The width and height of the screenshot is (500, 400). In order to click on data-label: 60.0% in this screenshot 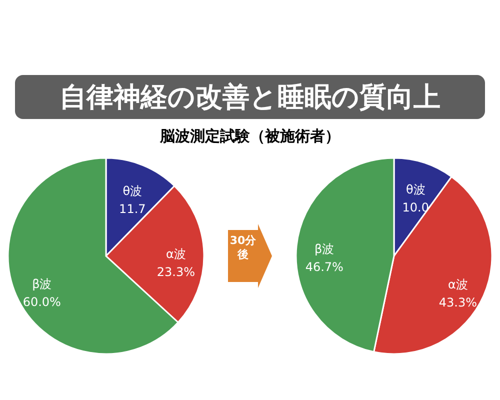, I will do `click(41, 302)`.